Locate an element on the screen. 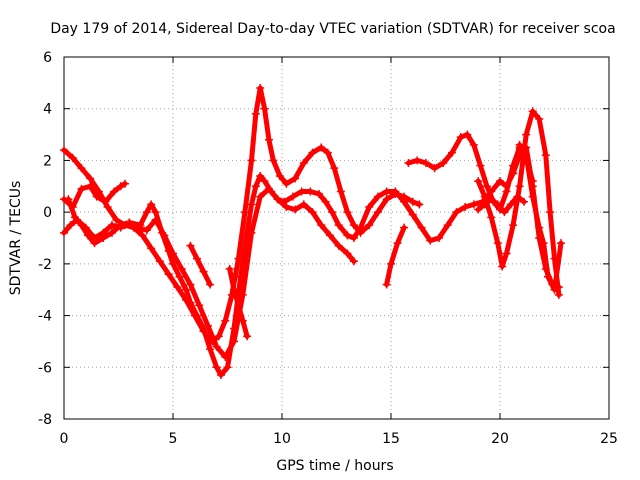  y-tick-label: -6 is located at coordinates (45, 368).